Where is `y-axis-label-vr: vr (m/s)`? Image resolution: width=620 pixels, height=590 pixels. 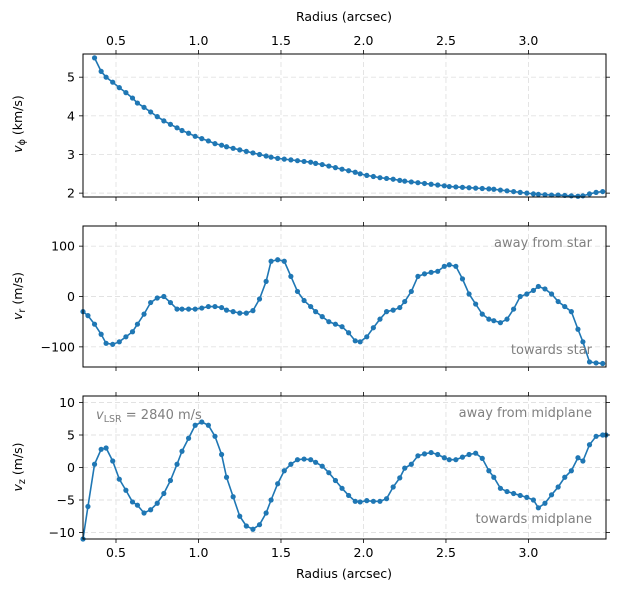 y-axis-label-vr: vr (m/s) is located at coordinates (19, 296).